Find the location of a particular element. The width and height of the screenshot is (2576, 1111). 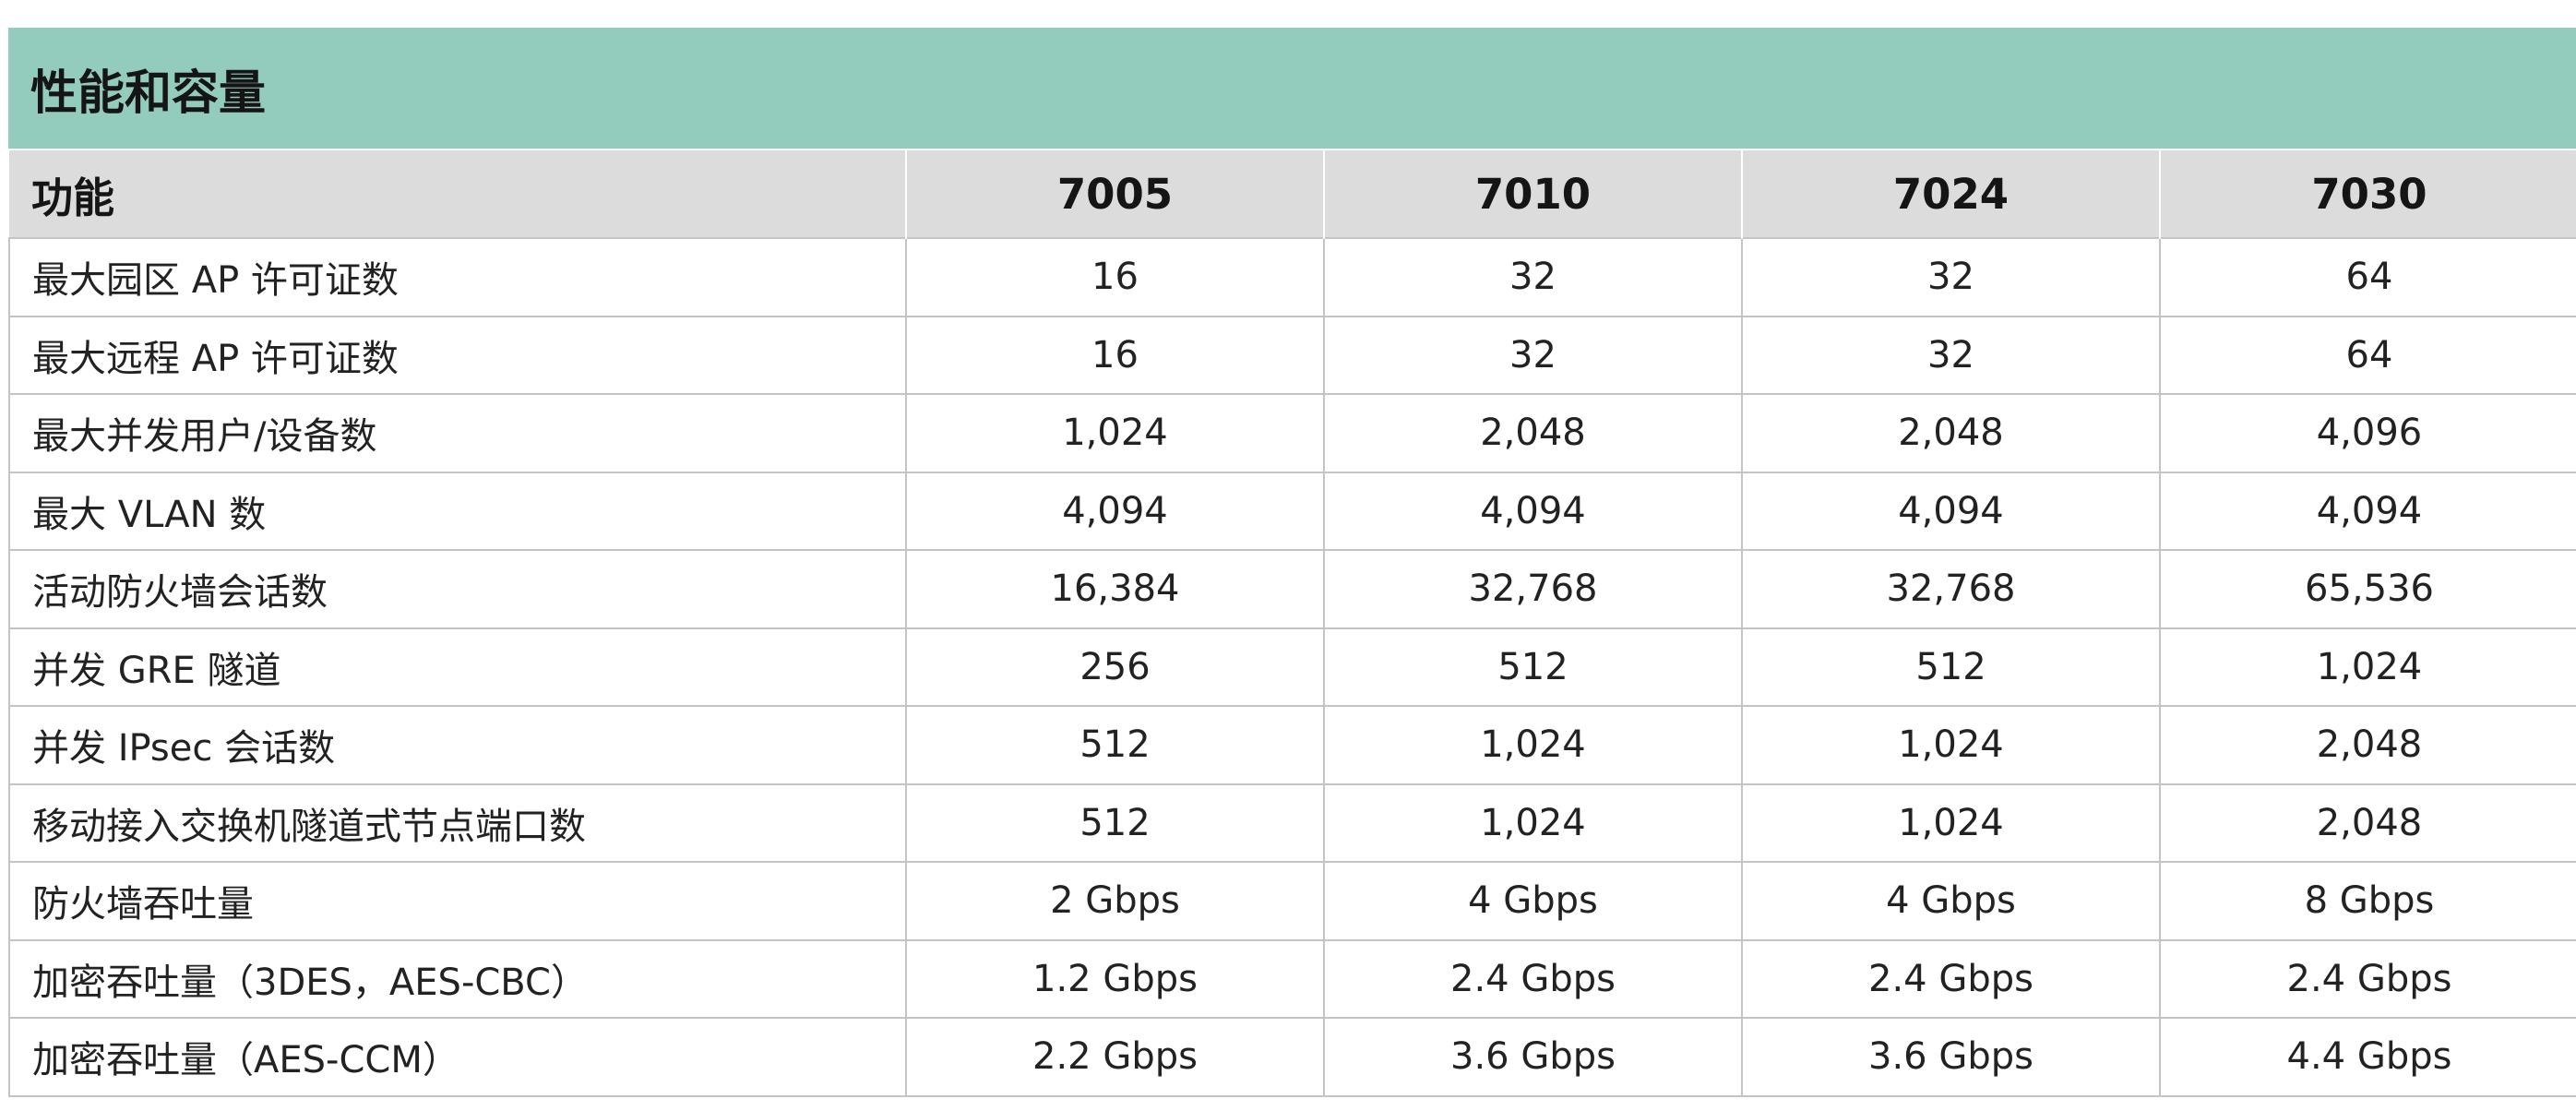

table-row: 最大并发用户/设备数 1,024 2,048 2,048 4,096 is located at coordinates (1292, 432).